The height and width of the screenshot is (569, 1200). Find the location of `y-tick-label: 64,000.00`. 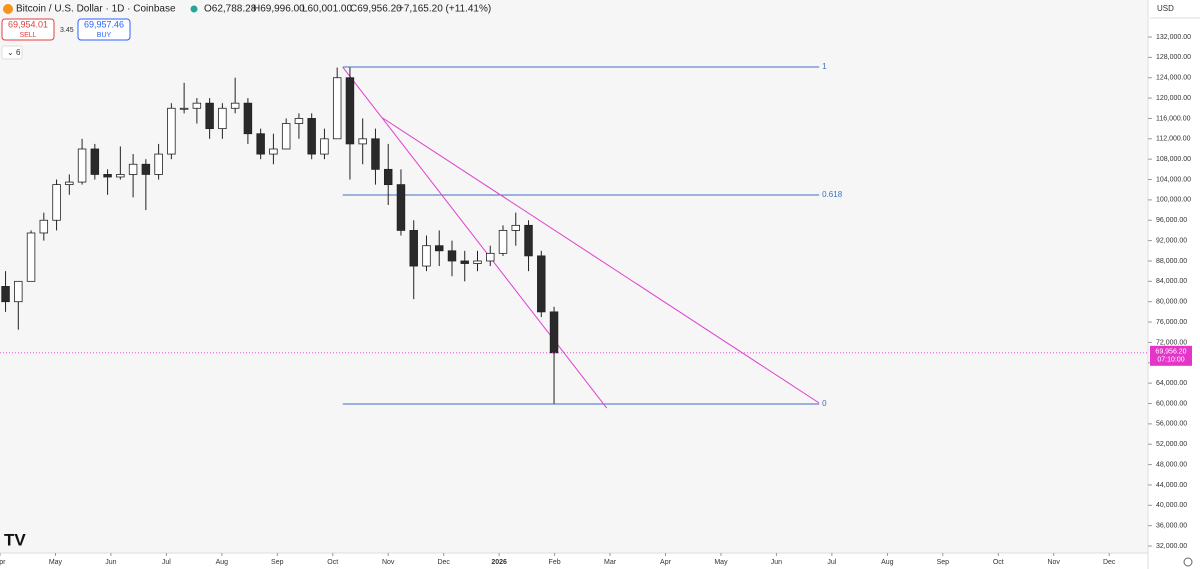

y-tick-label: 64,000.00 is located at coordinates (1171, 383).